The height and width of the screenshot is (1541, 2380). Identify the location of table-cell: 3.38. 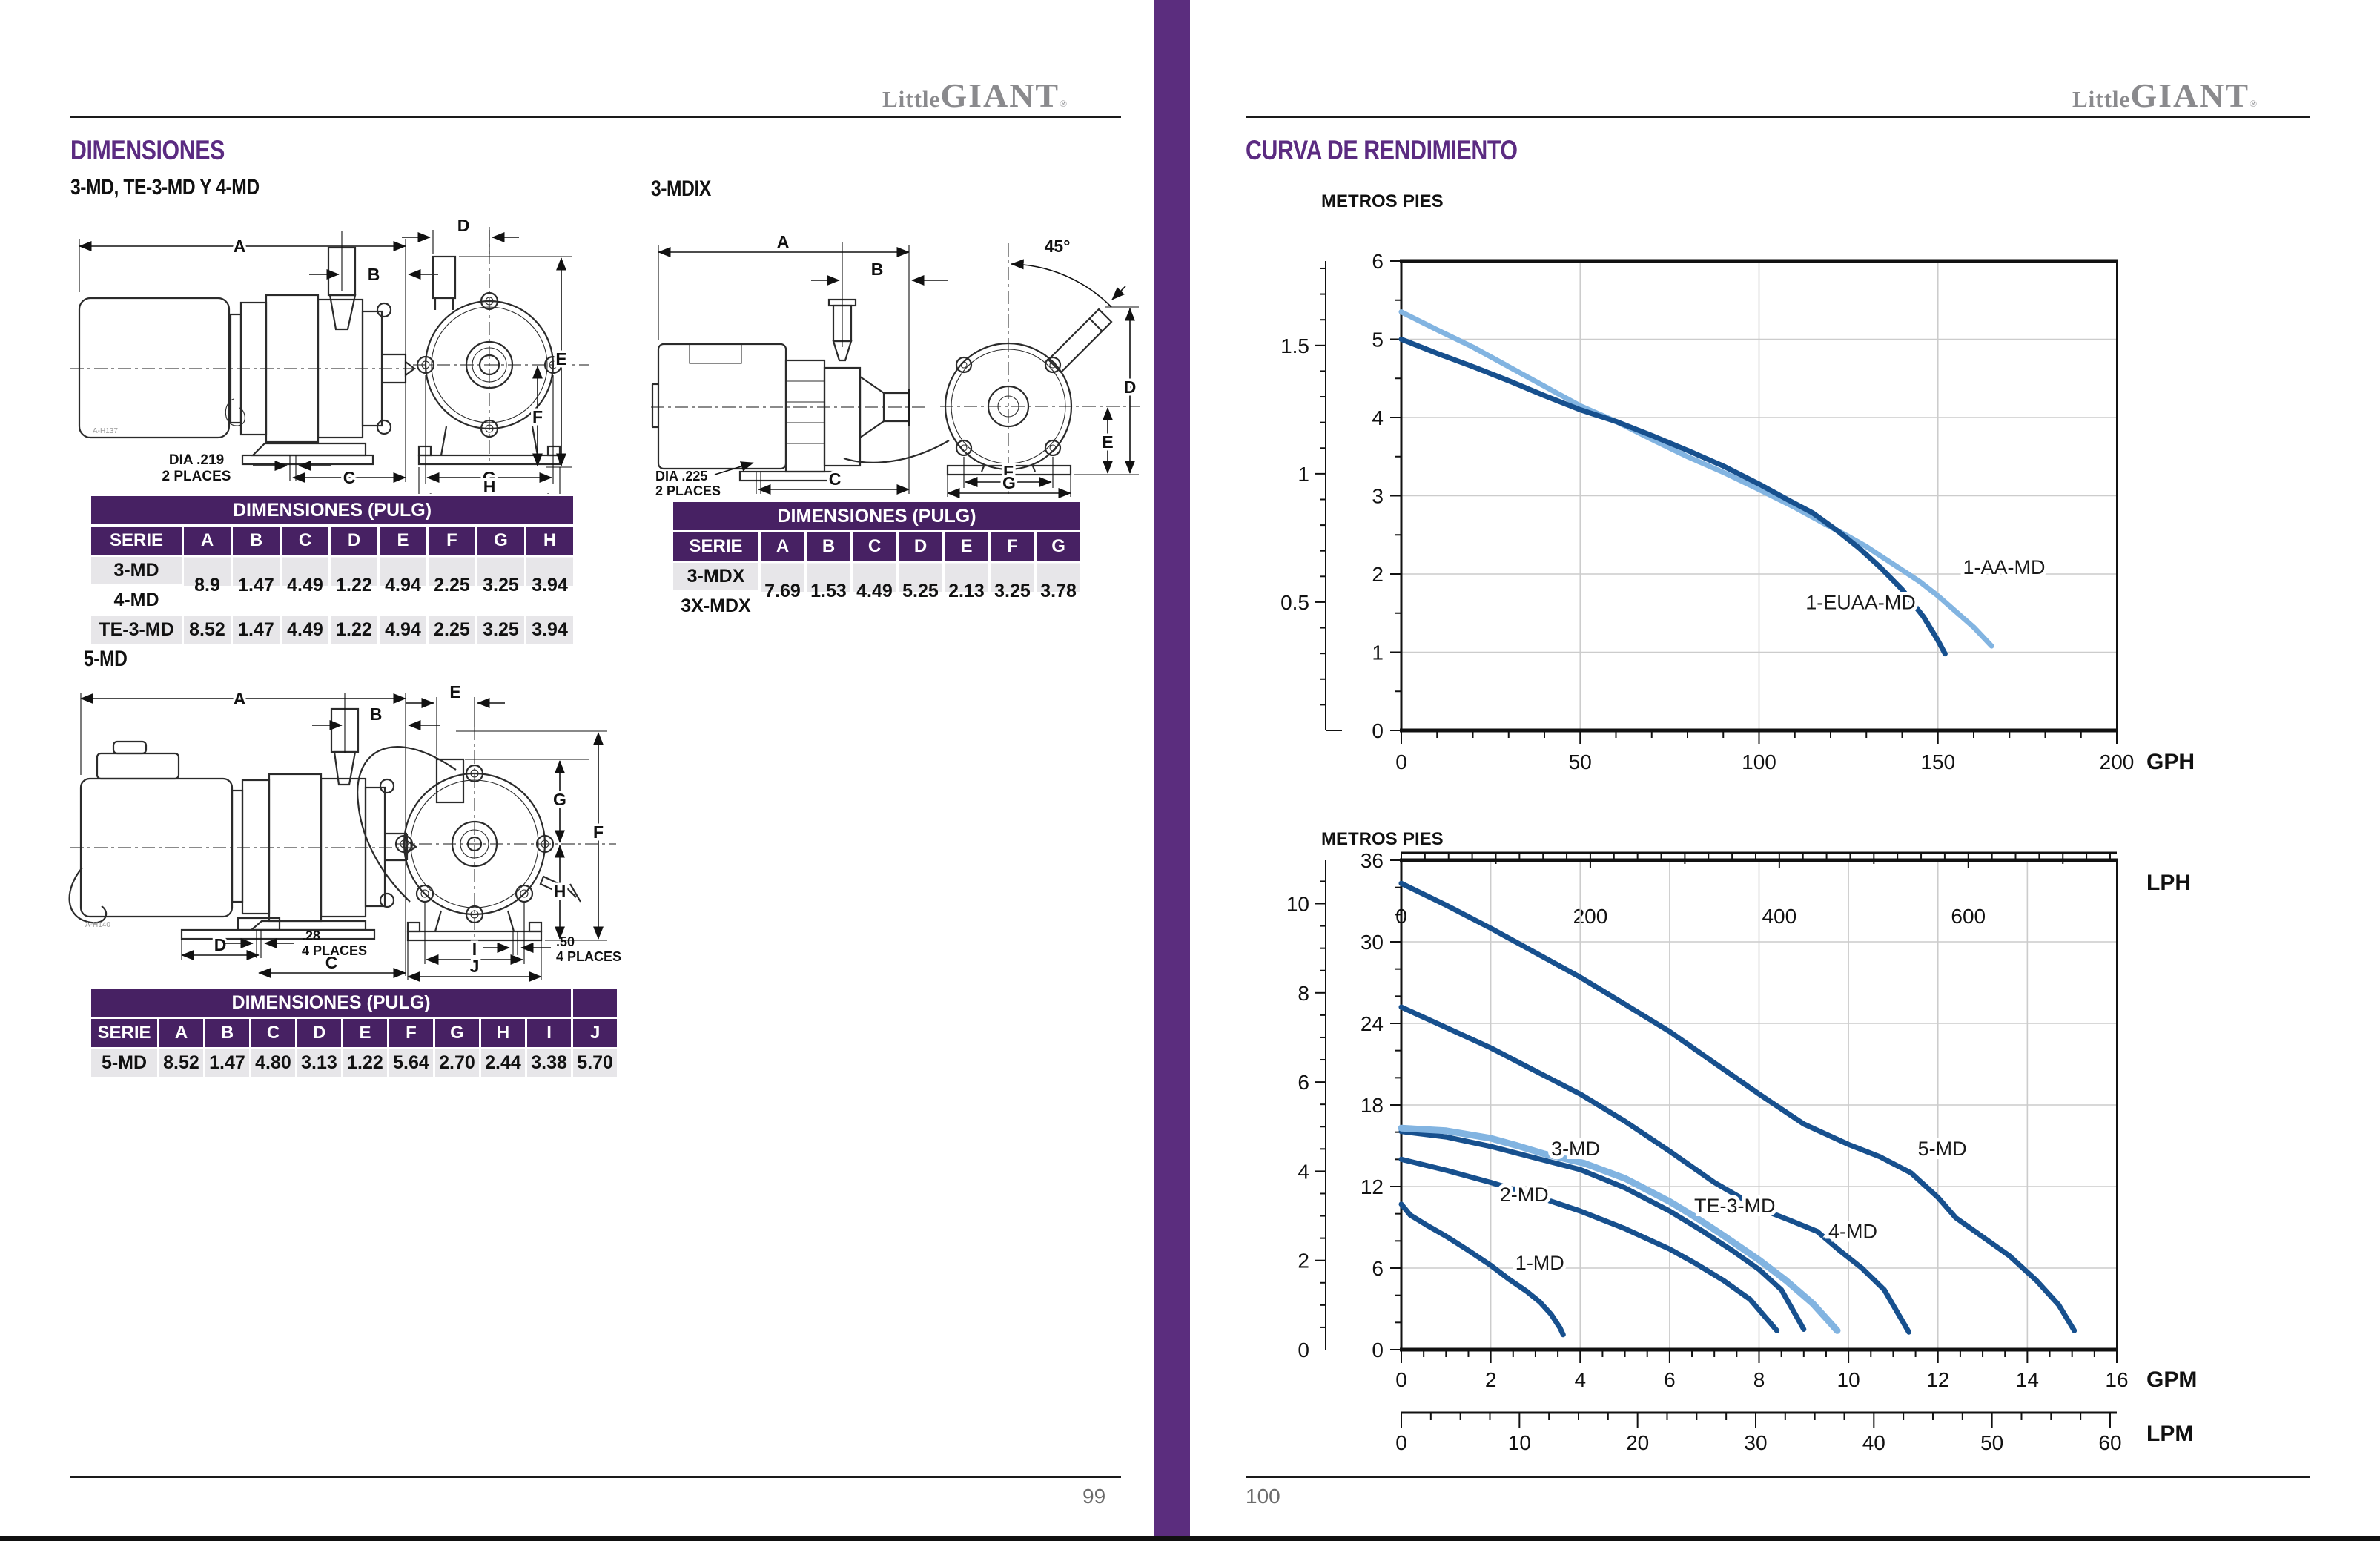
(549, 1063).